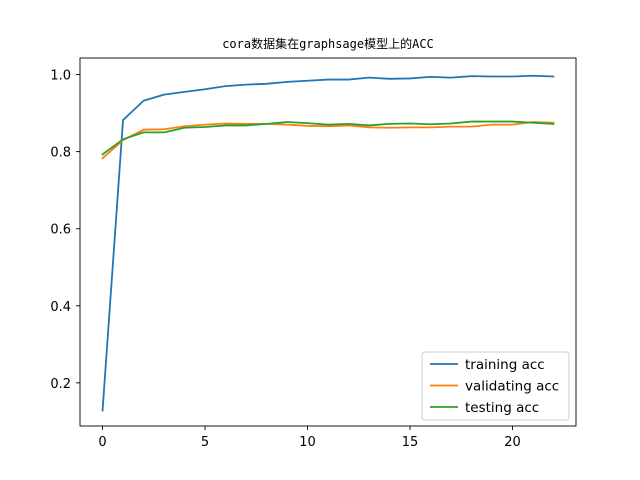  I want to click on legend-box, so click(495, 386).